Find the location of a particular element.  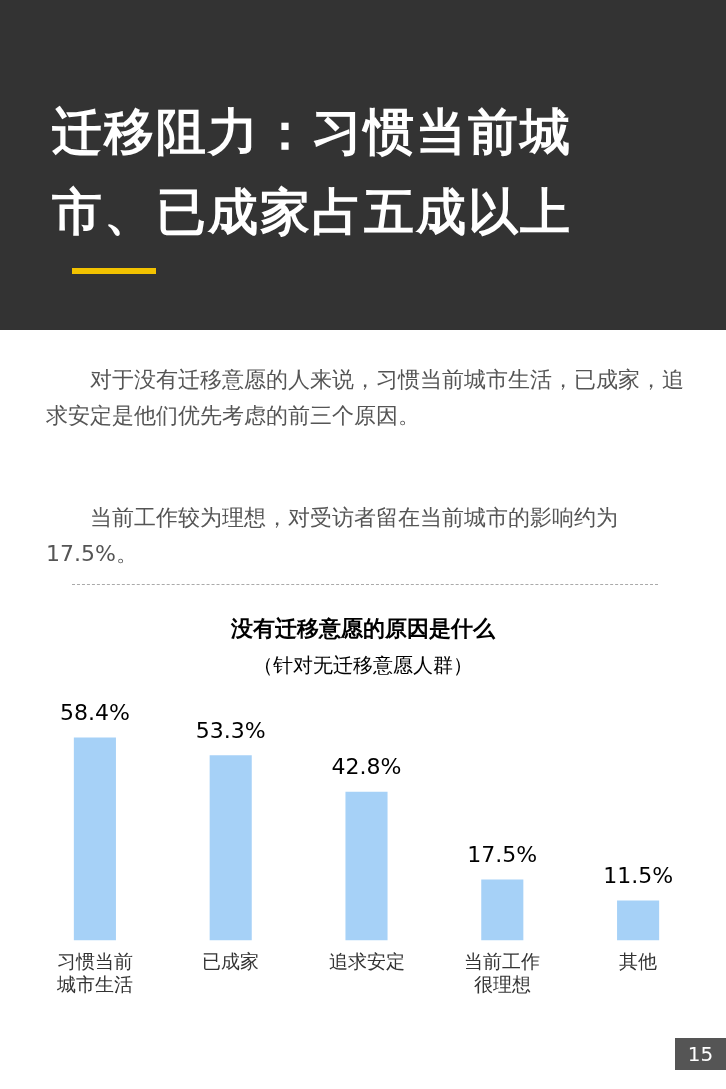

chart-subtitle: （针对无迁移意愿人群） is located at coordinates (363, 665).